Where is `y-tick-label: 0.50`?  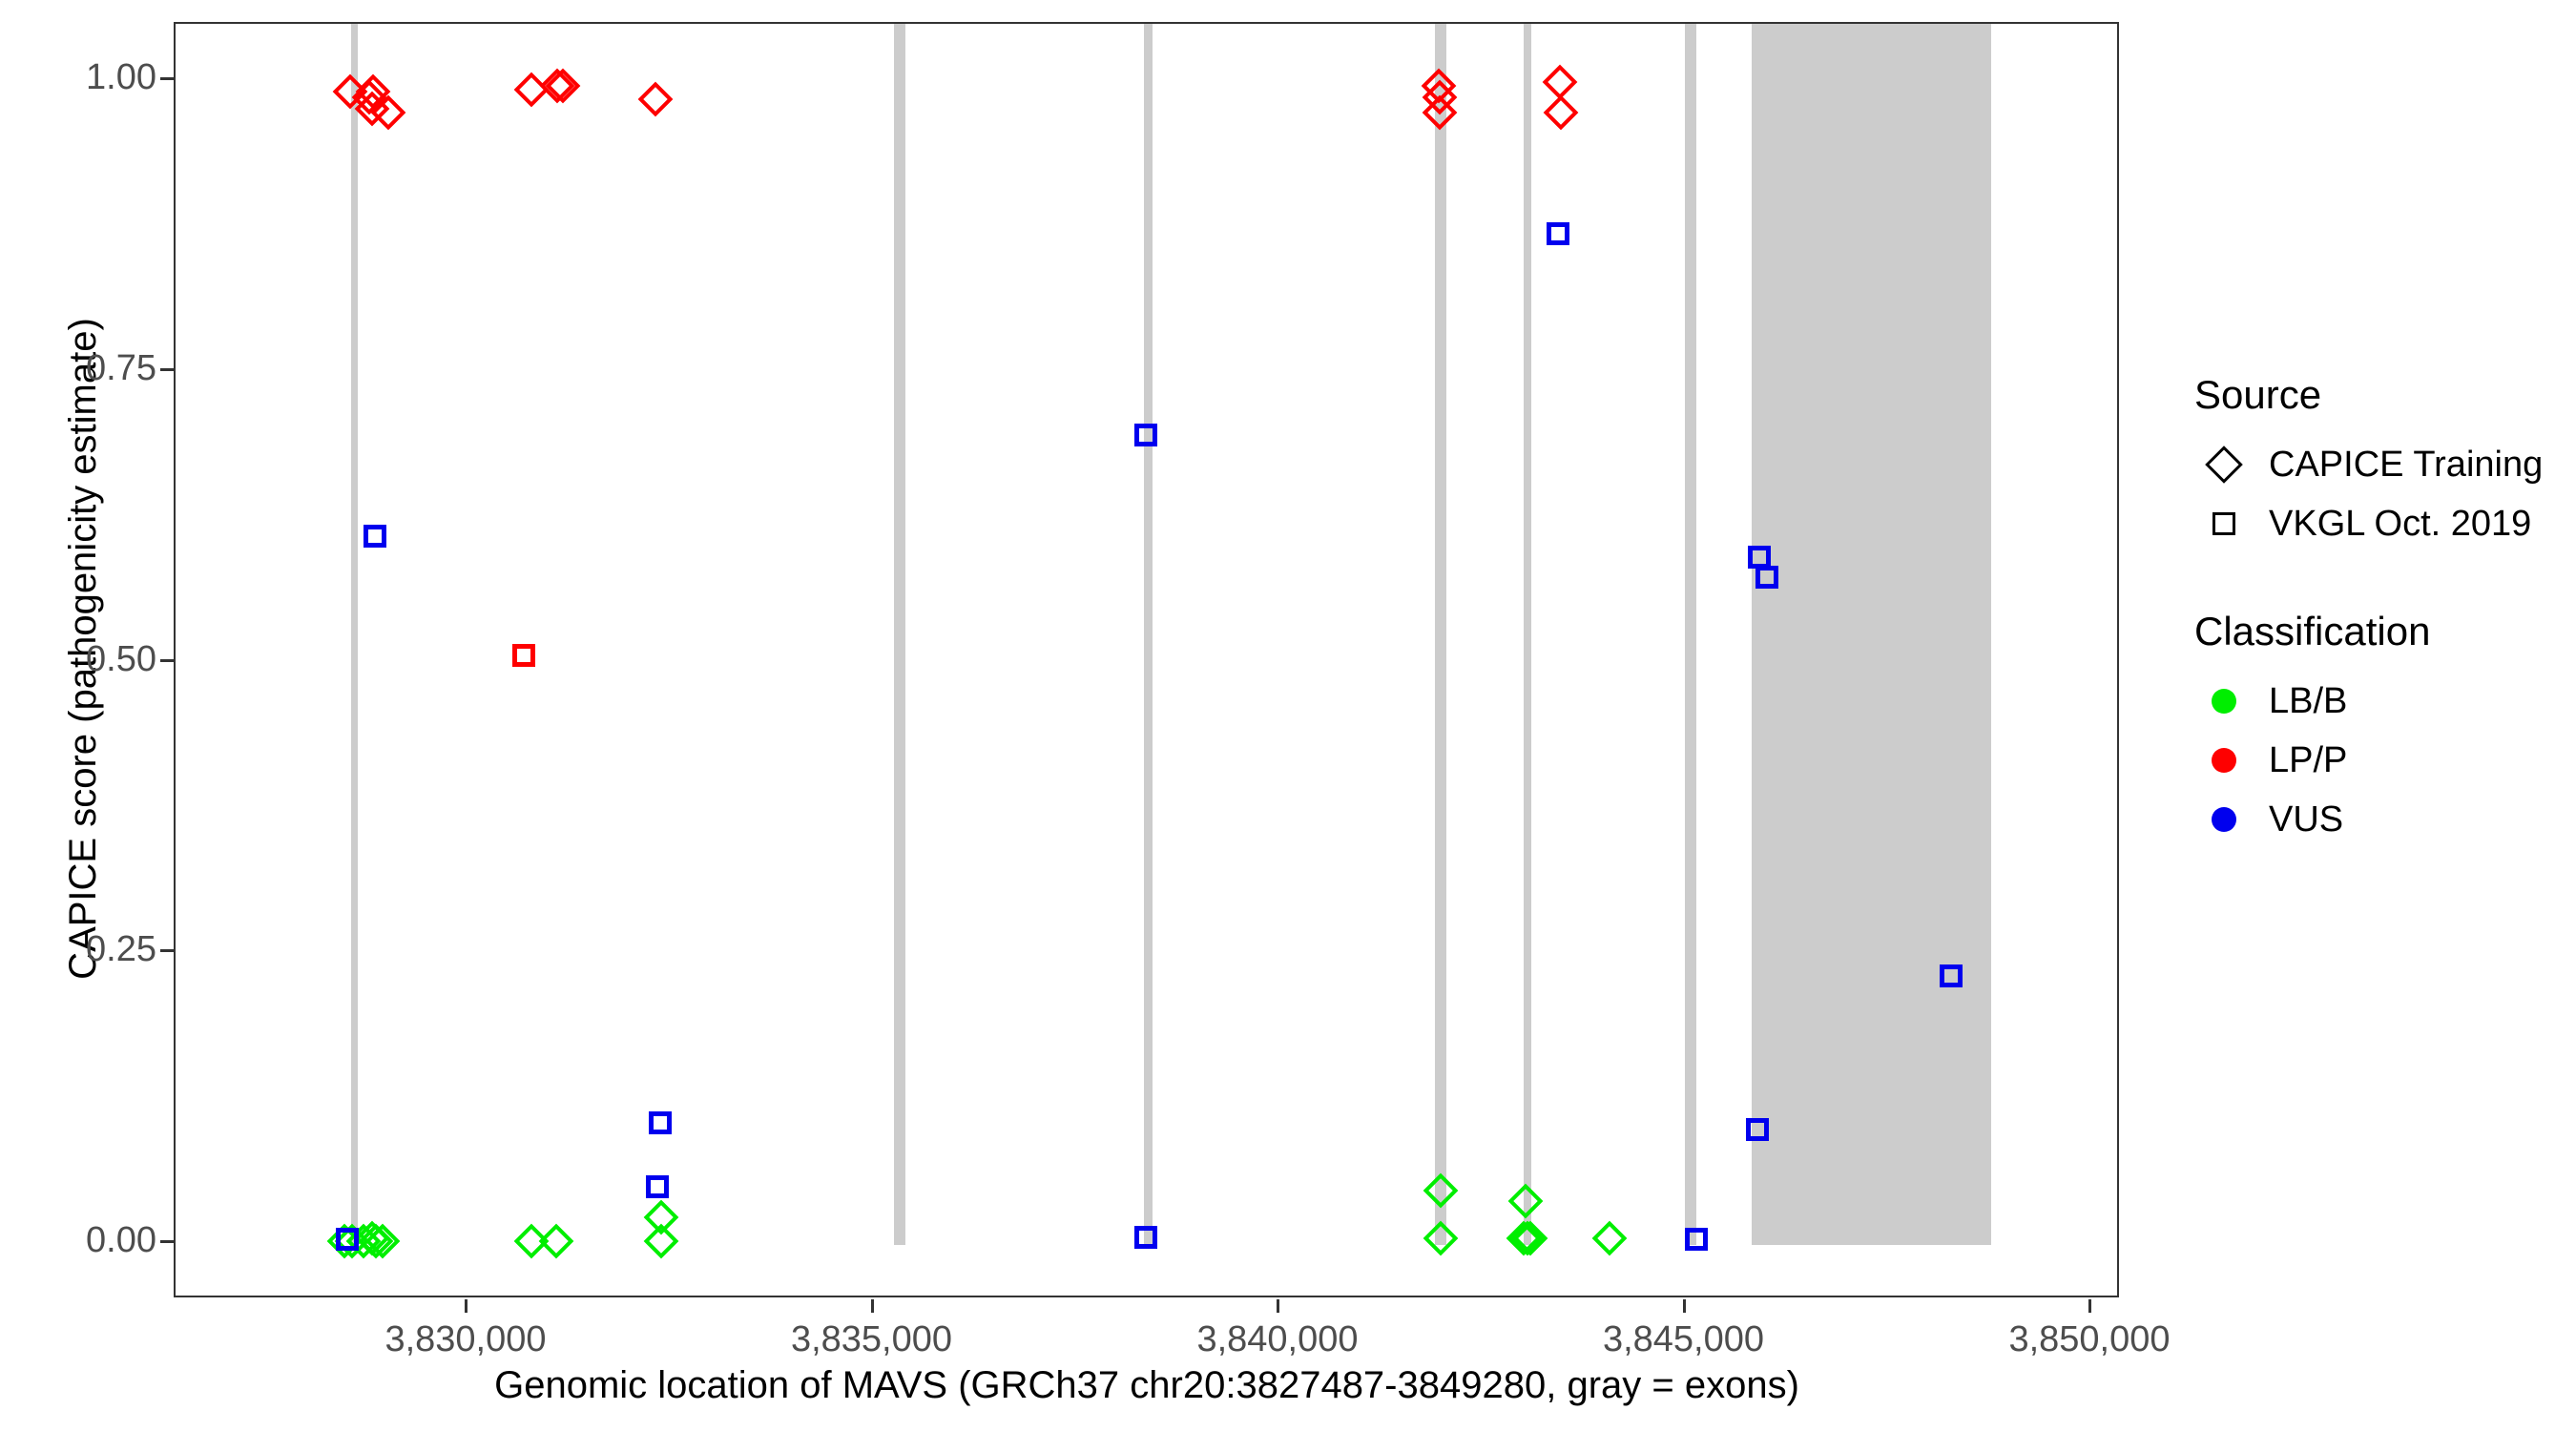
y-tick-label: 0.50 is located at coordinates (121, 658).